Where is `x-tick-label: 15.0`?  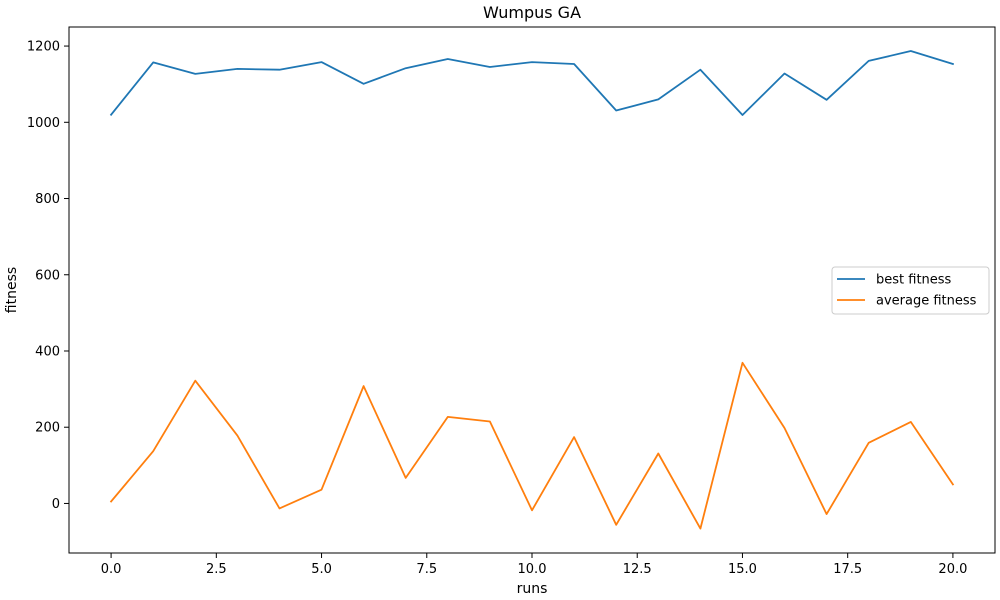
x-tick-label: 15.0 is located at coordinates (742, 569).